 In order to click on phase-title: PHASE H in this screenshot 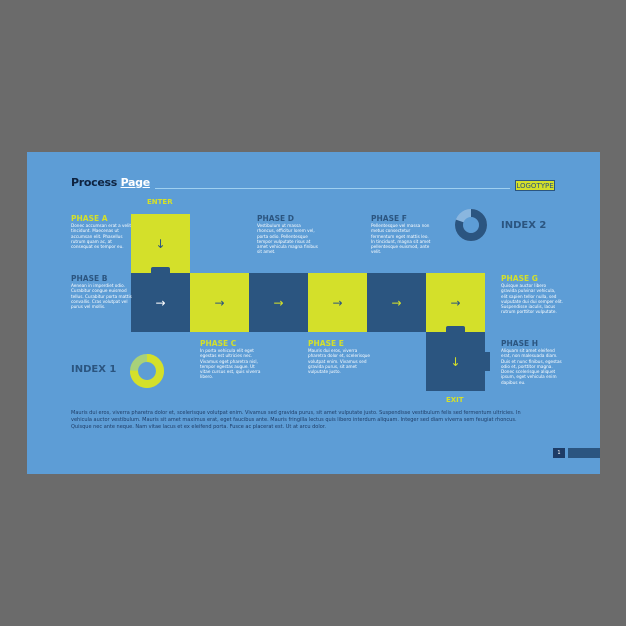, I will do `click(519, 343)`.